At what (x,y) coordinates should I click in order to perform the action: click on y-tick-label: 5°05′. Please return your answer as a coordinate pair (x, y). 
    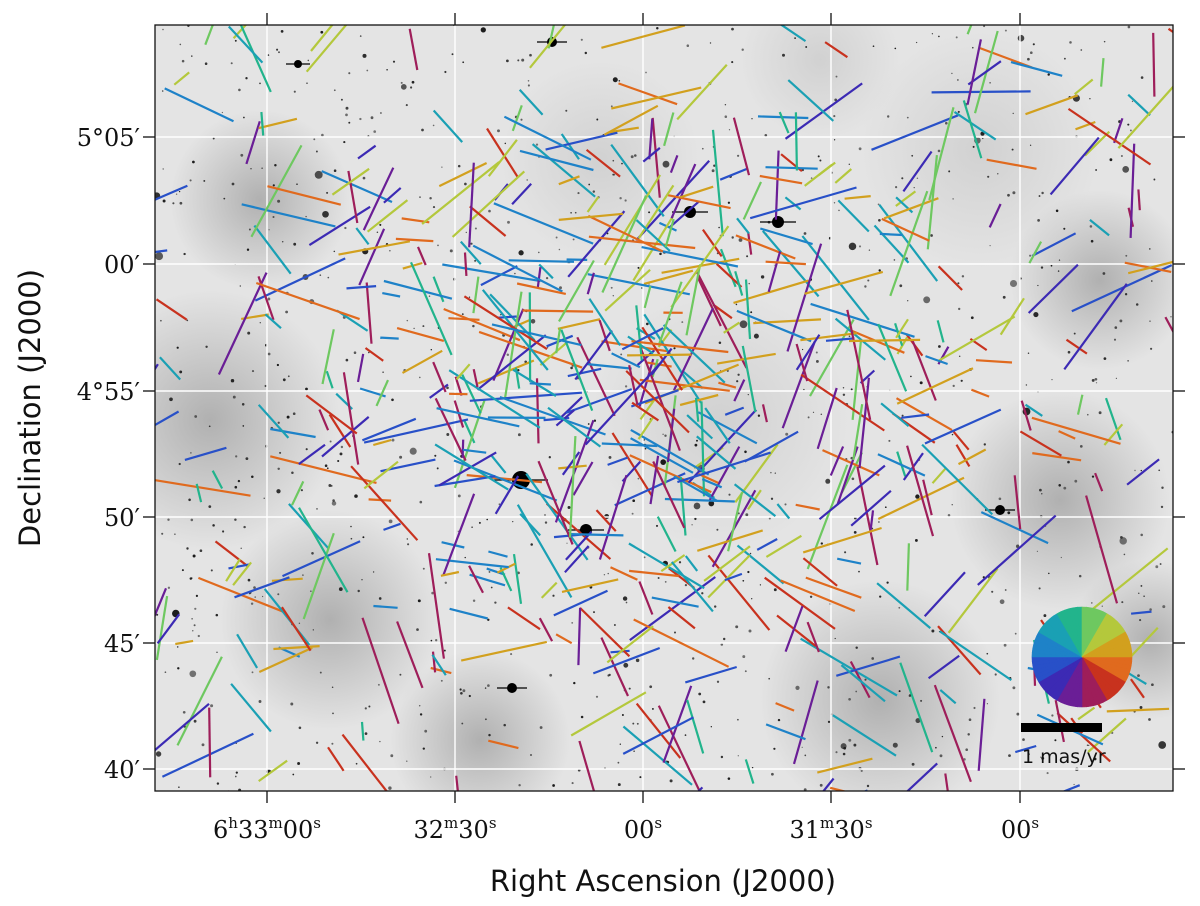
    Looking at the image, I should click on (108, 138).